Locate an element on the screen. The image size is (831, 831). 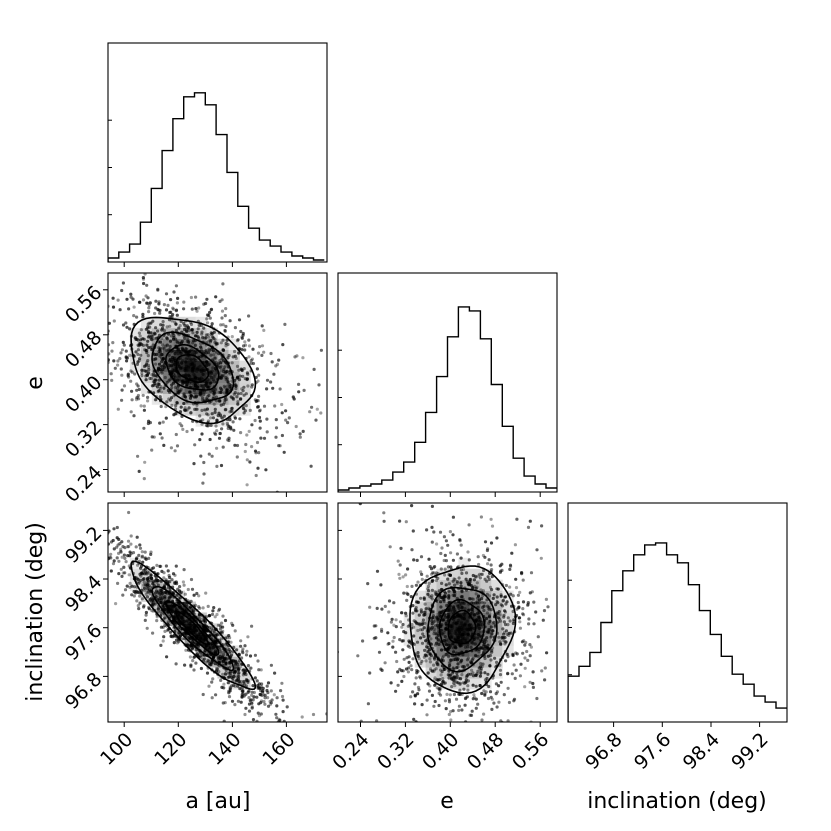
x-tick-label-inclination: 99.2 is located at coordinates (749, 751).